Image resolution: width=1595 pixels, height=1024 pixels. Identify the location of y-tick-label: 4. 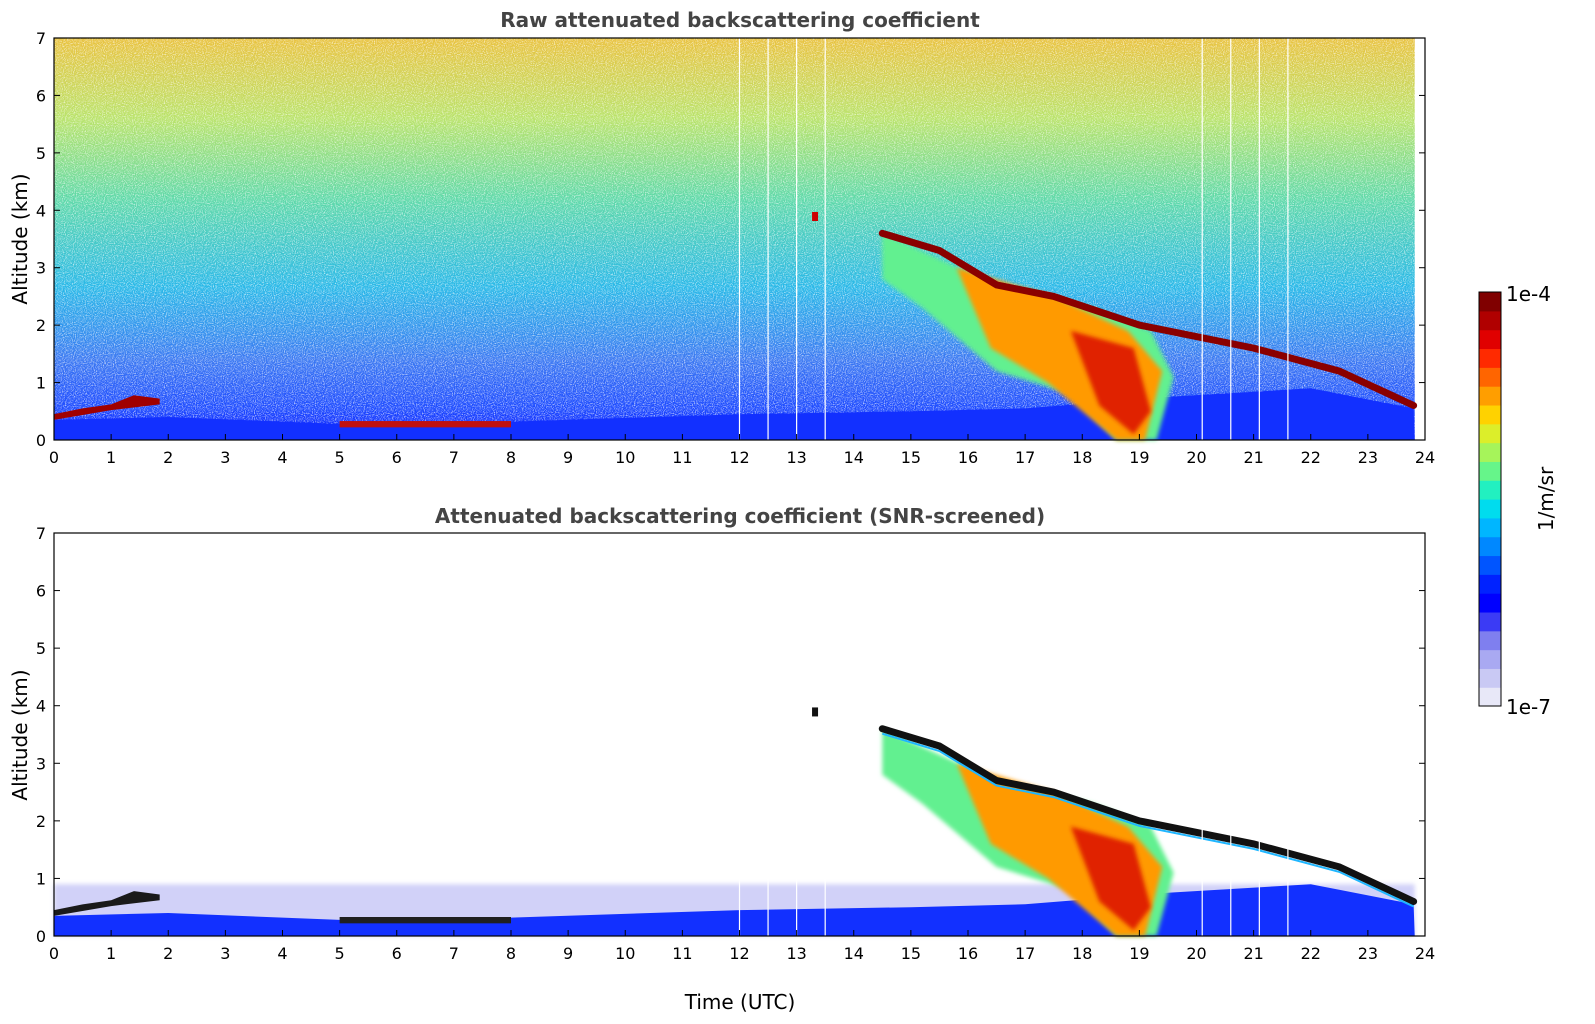
(41, 706).